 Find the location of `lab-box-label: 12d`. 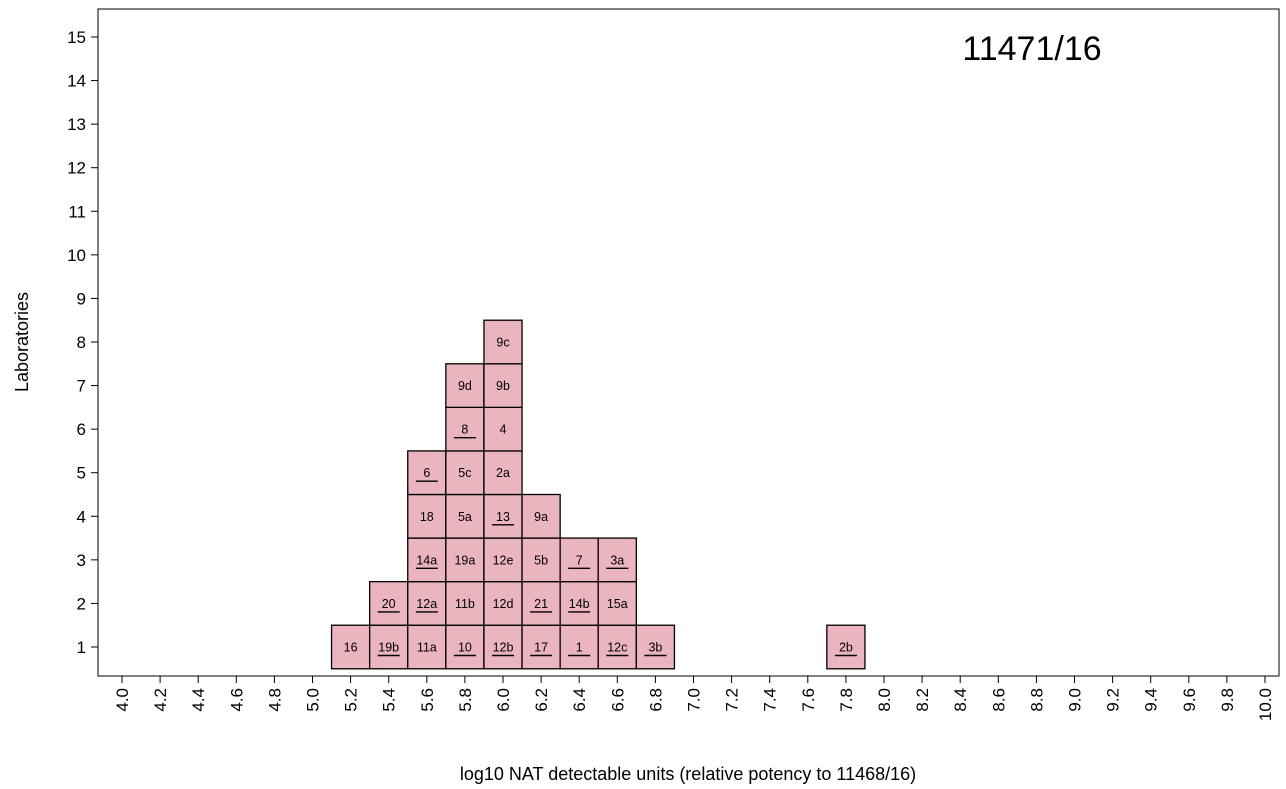

lab-box-label: 12d is located at coordinates (503, 604).